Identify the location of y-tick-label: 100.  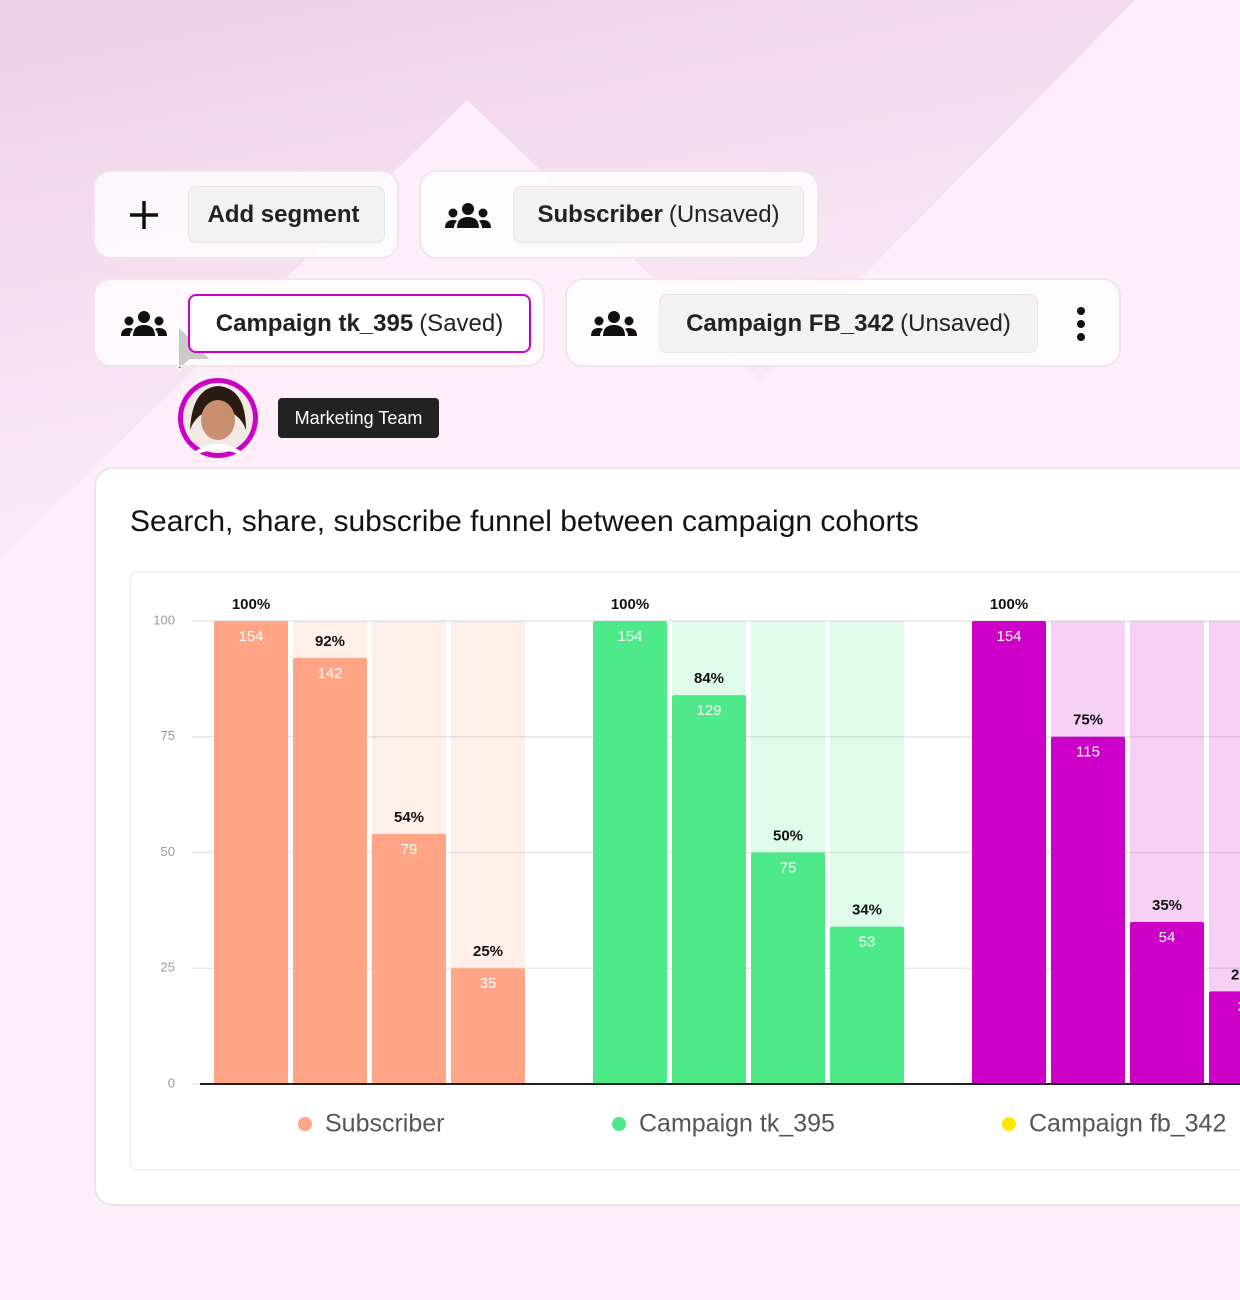
(164, 619).